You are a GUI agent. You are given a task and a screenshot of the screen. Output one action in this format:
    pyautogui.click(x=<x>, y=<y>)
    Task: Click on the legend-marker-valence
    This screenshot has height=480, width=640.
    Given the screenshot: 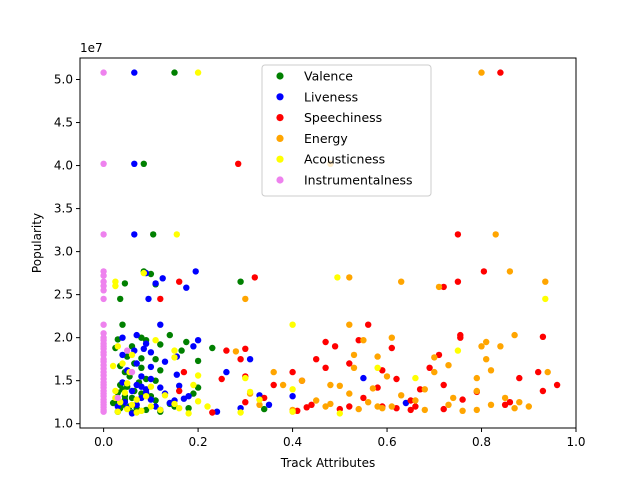 What is the action you would take?
    pyautogui.click(x=280, y=76)
    